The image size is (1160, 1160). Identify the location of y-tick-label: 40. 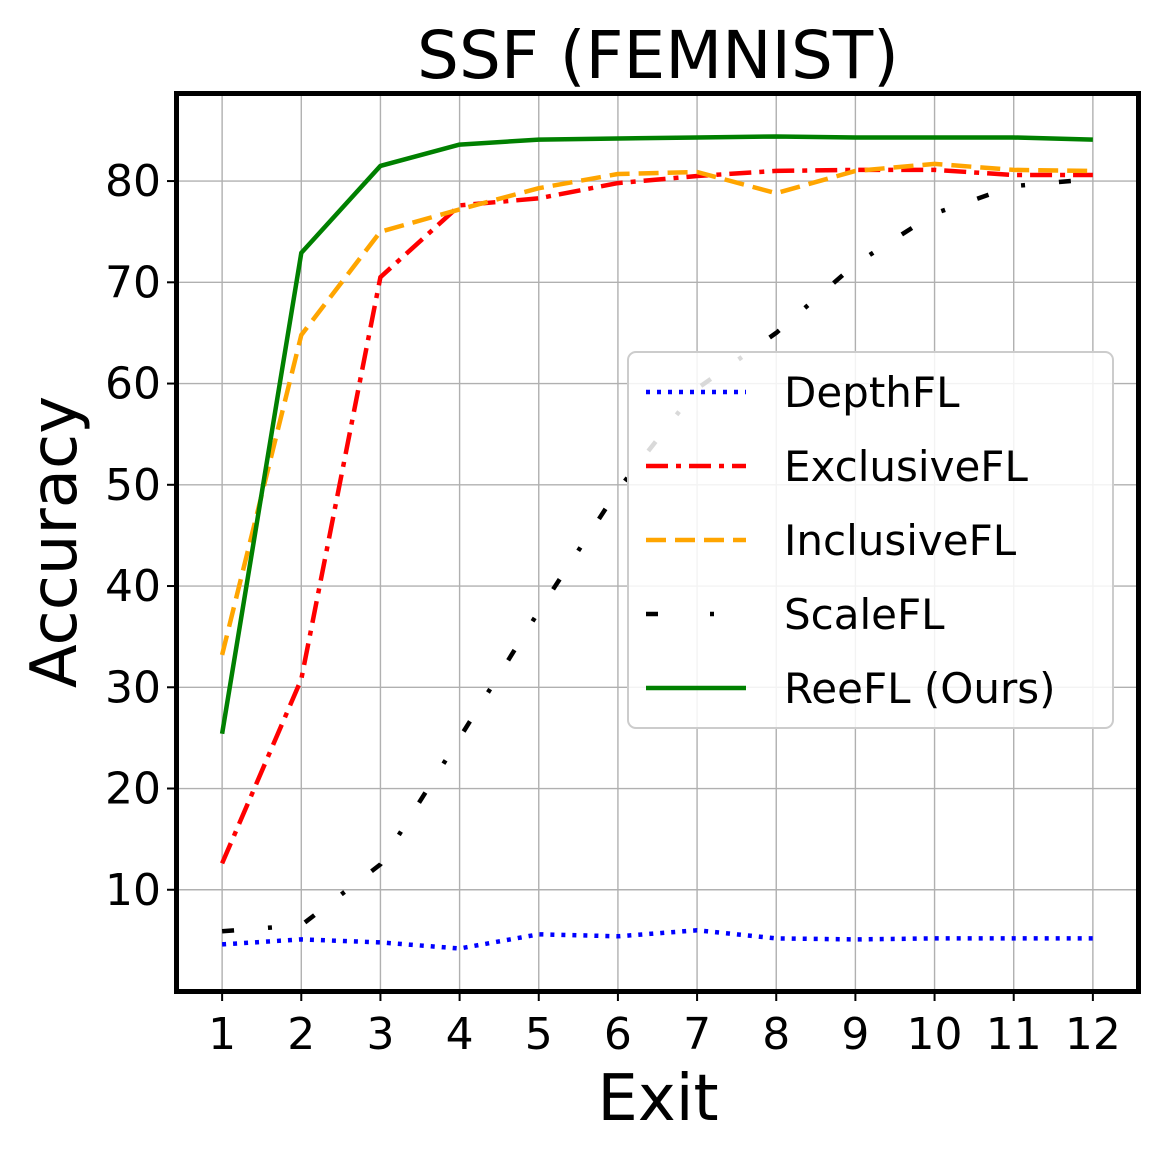
(133, 586).